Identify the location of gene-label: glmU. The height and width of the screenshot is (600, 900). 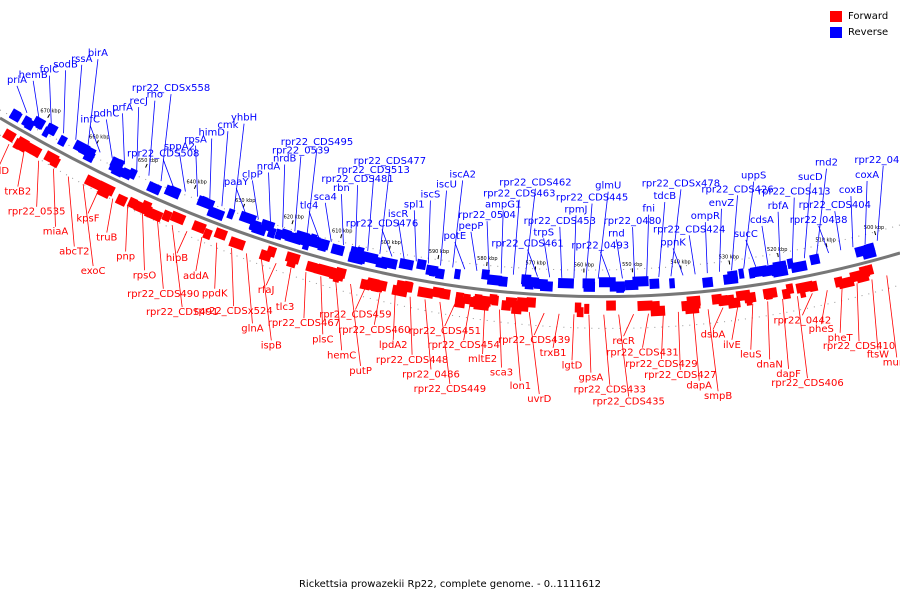
(608, 186).